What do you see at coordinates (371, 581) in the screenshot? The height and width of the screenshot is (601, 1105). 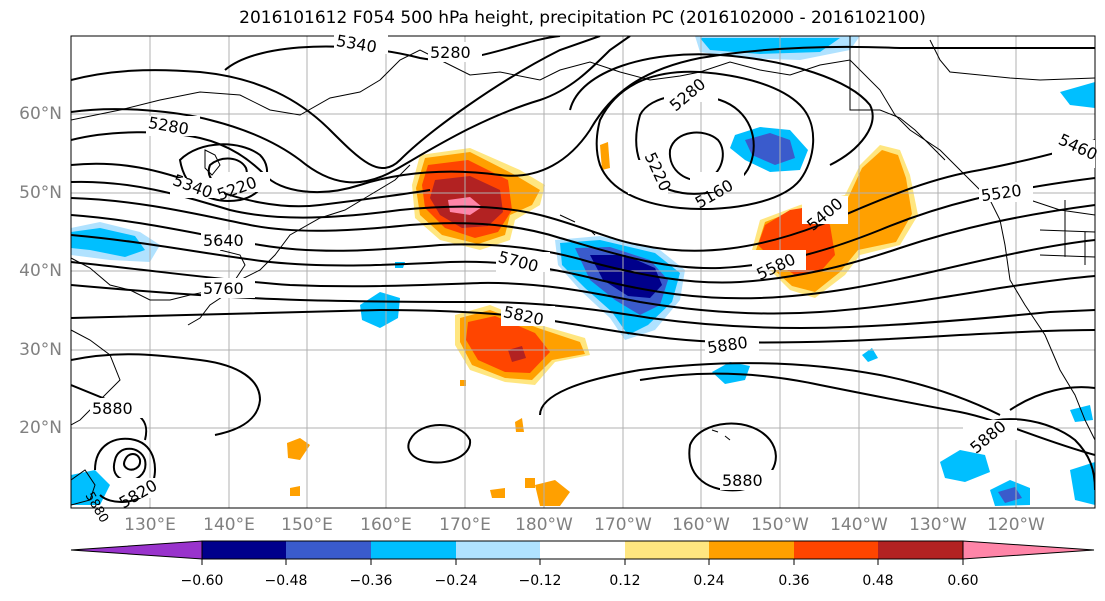 I see `colorbar-tick-label: −0.36` at bounding box center [371, 581].